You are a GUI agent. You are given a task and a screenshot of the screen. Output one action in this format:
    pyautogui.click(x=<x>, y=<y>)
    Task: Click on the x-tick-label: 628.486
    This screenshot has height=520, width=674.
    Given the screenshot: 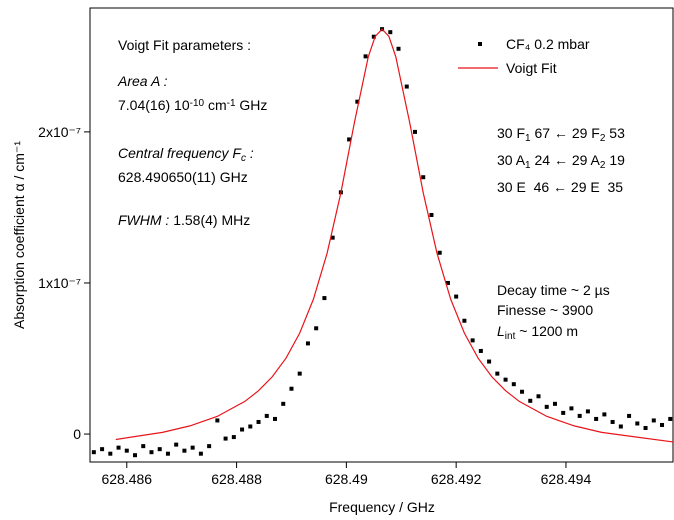 What is the action you would take?
    pyautogui.click(x=126, y=479)
    